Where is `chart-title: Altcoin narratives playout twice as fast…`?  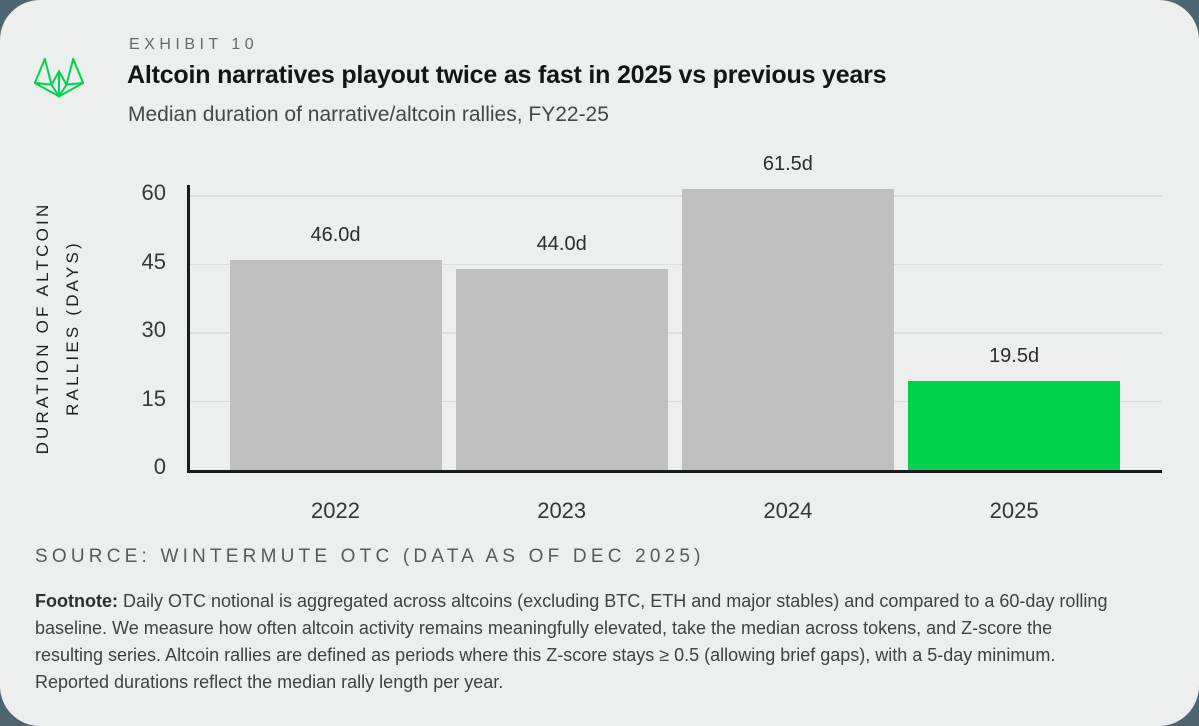 chart-title: Altcoin narratives playout twice as fast… is located at coordinates (507, 75).